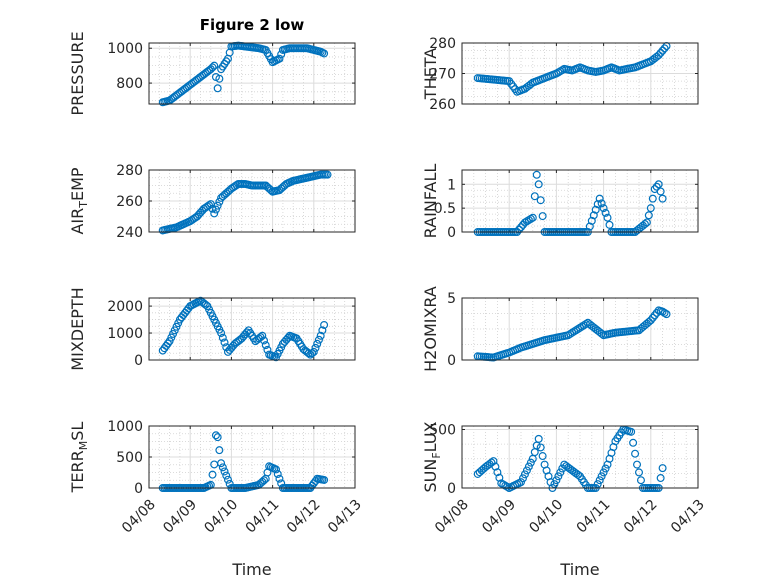  What do you see at coordinates (594, 517) in the screenshot?
I see `x-tick-label: 04/11` at bounding box center [594, 517].